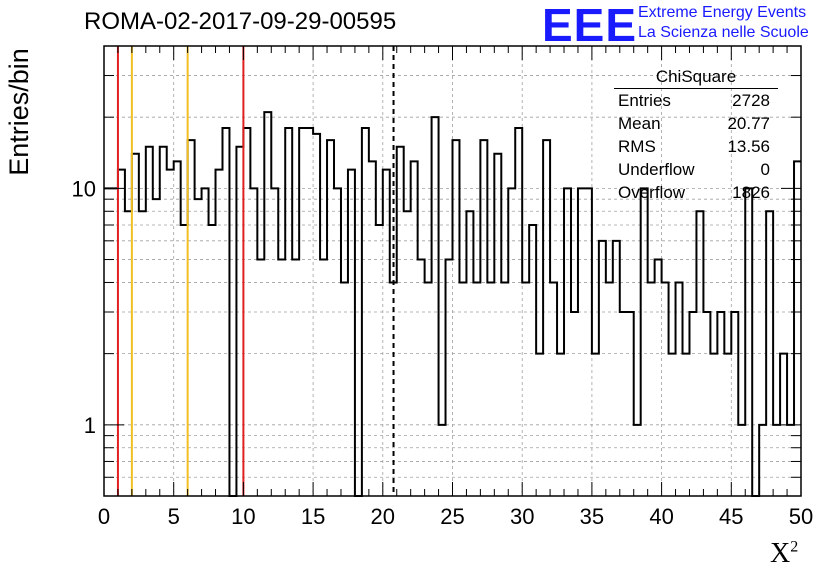 The width and height of the screenshot is (836, 572). Describe the element at coordinates (522, 516) in the screenshot. I see `x-tick-label: 30` at that location.